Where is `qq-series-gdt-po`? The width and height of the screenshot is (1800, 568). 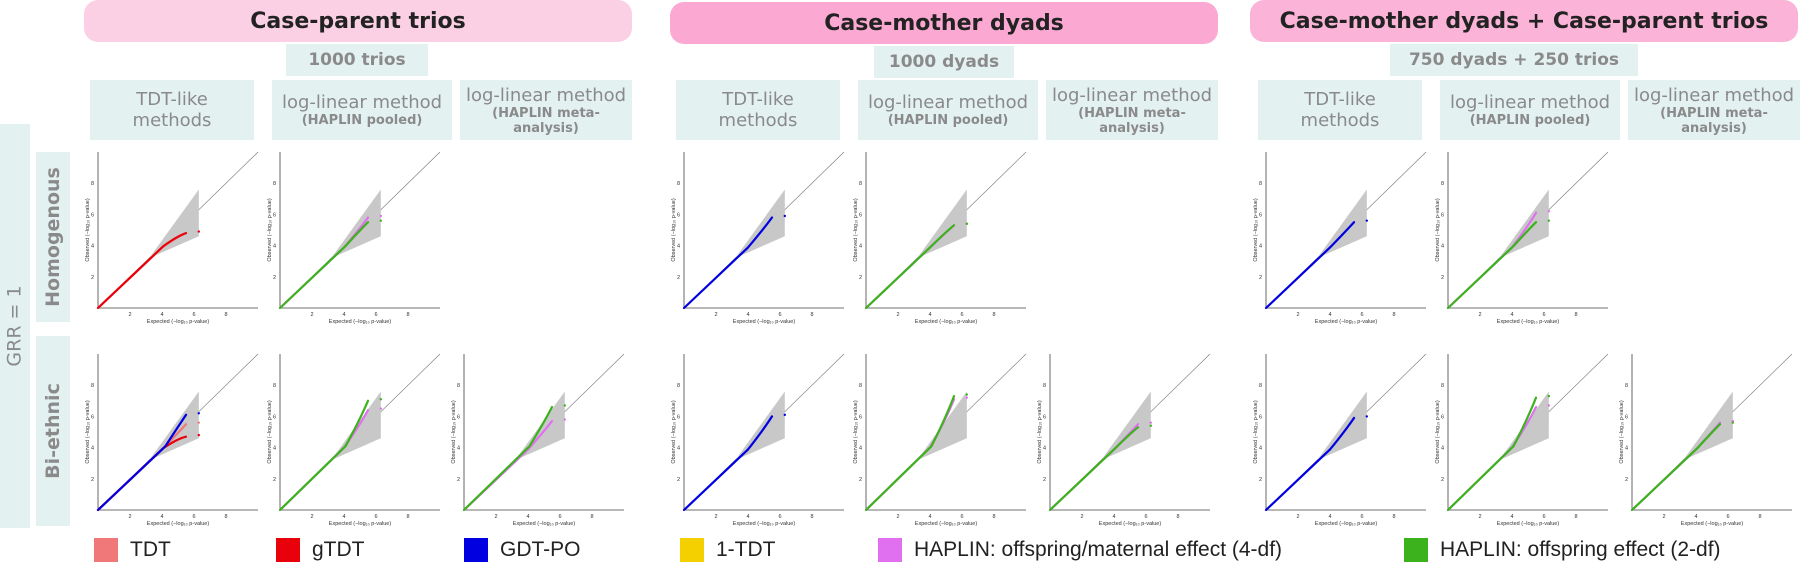 qq-series-gdt-po is located at coordinates (142, 462).